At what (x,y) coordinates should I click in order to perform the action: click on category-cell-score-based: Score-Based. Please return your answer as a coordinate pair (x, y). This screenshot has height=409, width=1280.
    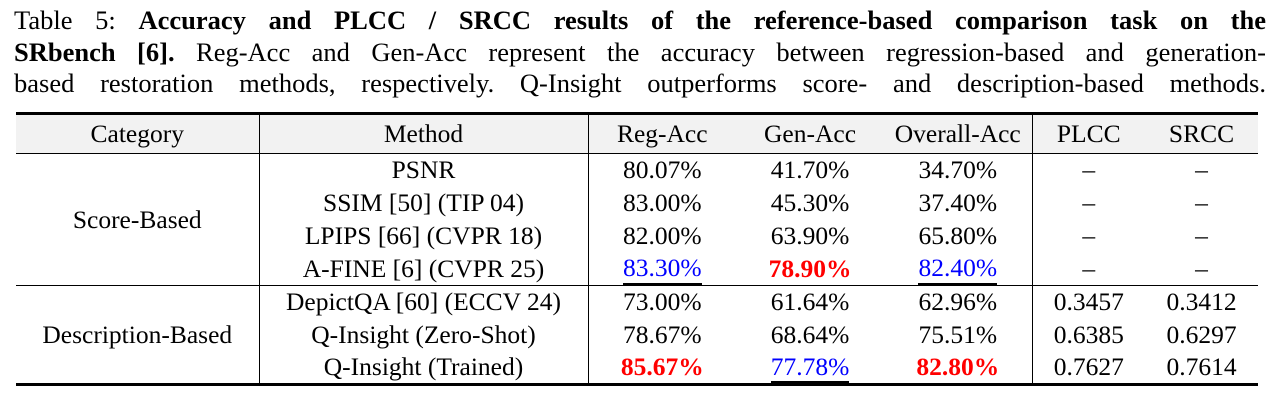
    Looking at the image, I should click on (138, 219).